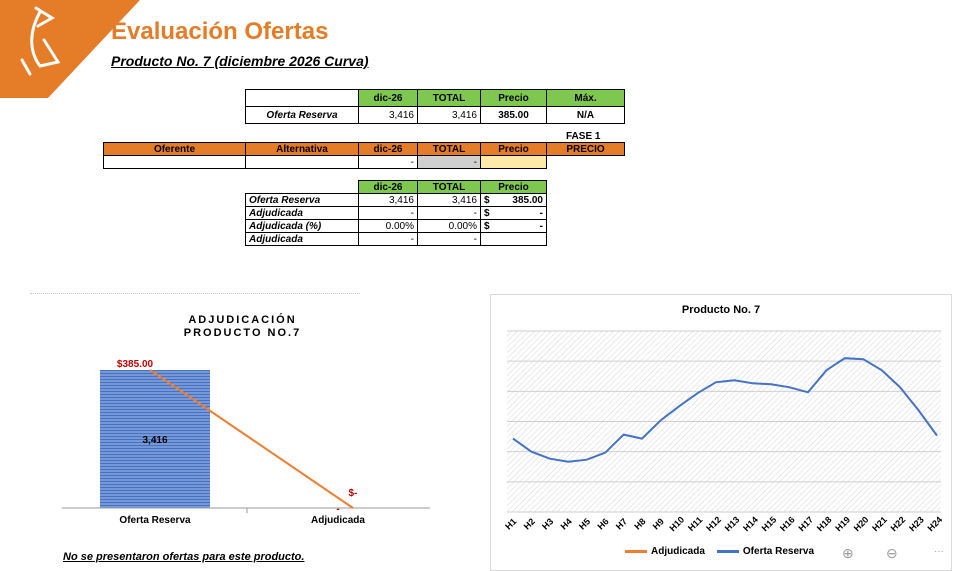  Describe the element at coordinates (935, 524) in the screenshot. I see `x-tick-label: H24` at that location.